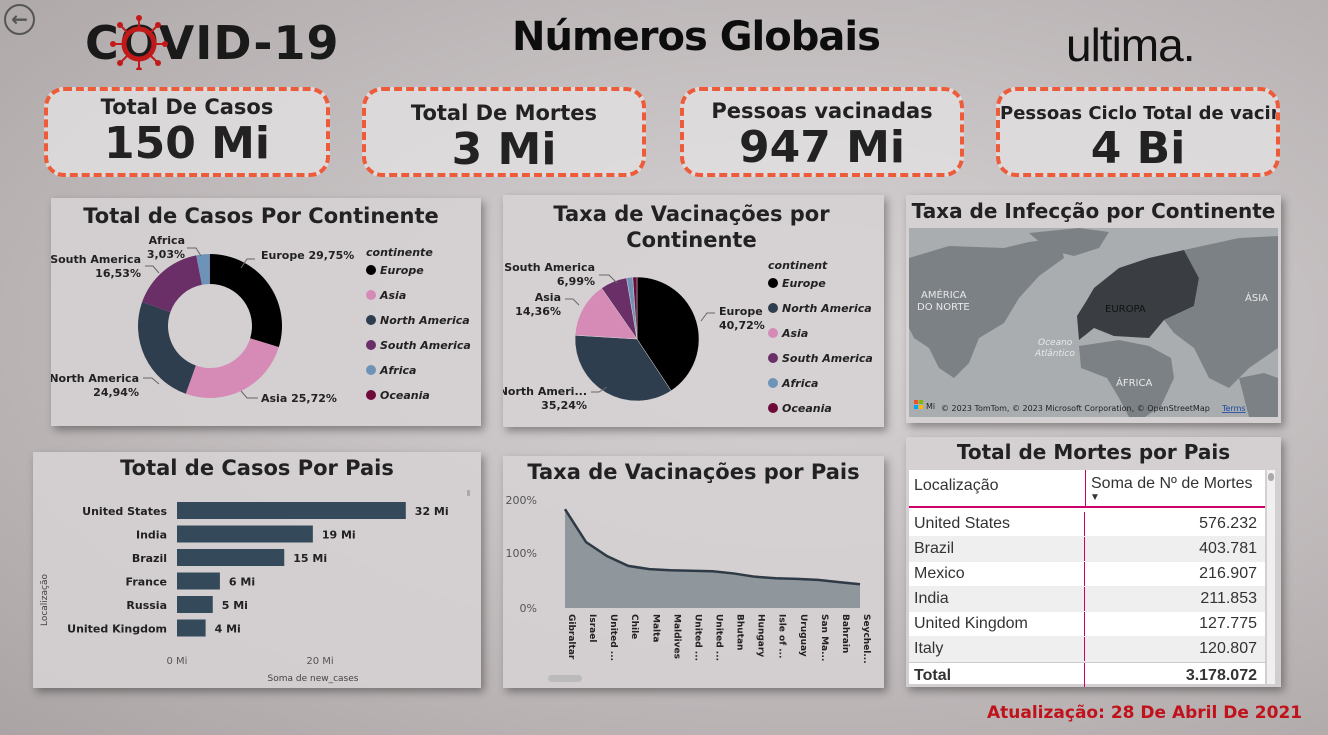 This screenshot has width=1328, height=735. I want to click on panel-title: Taxa de Infecção por Continente, so click(1093, 211).